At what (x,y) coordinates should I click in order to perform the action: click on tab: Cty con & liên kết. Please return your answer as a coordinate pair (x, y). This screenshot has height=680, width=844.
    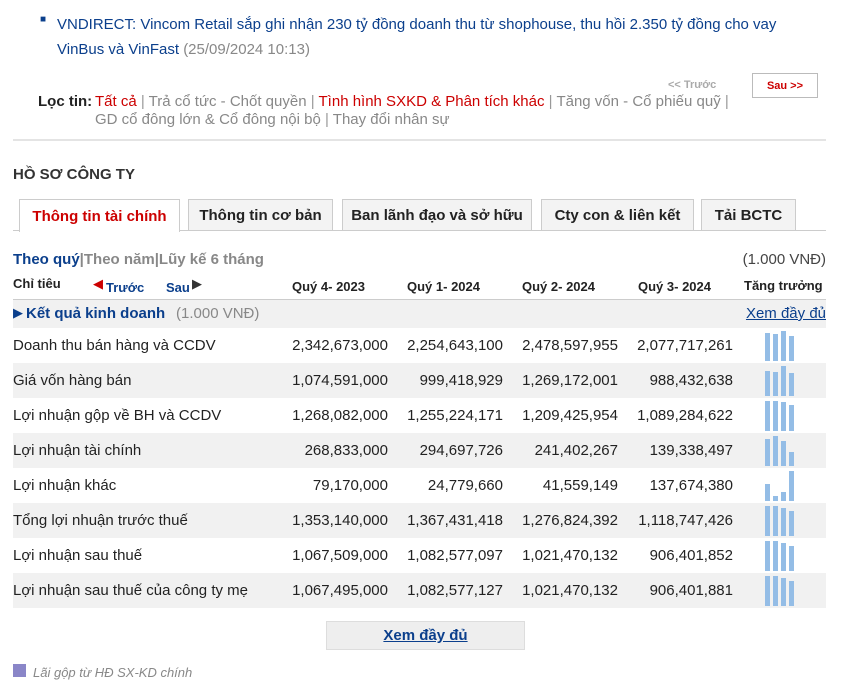
    Looking at the image, I should click on (617, 214).